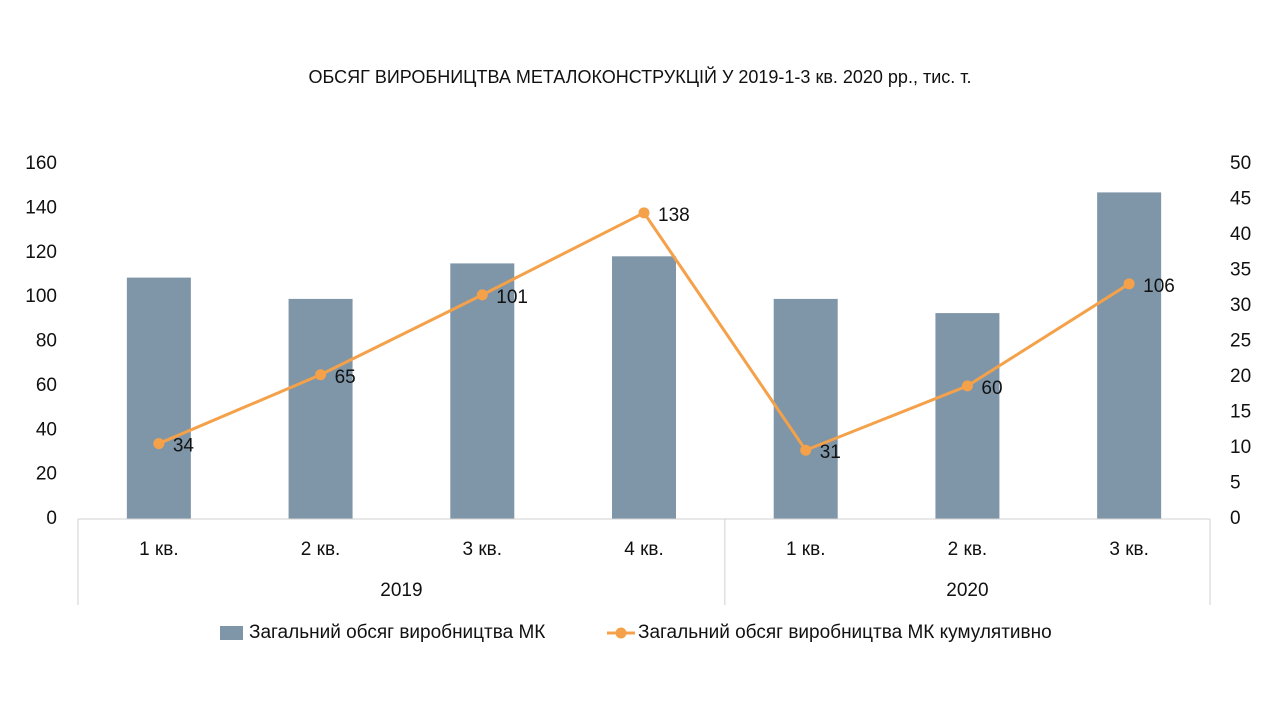 This screenshot has width=1280, height=720. Describe the element at coordinates (41, 296) in the screenshot. I see `y-tick-label: 100` at that location.